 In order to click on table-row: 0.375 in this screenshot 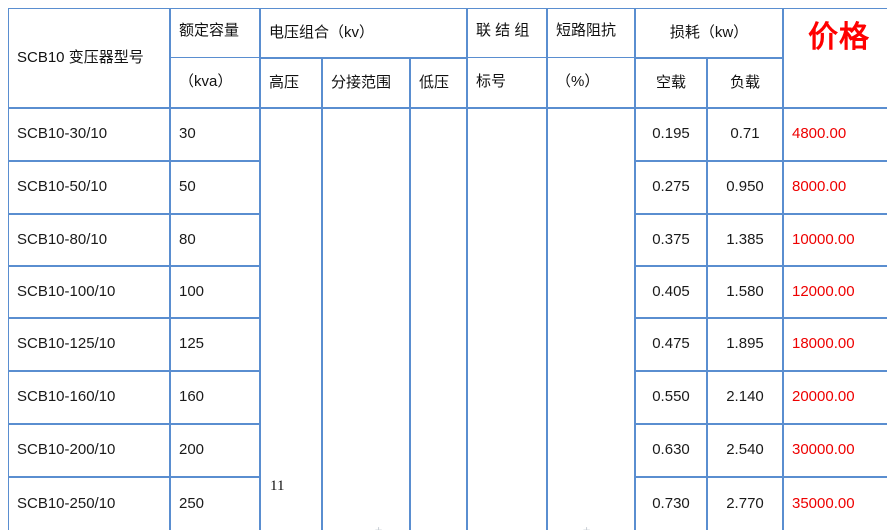, I will do `click(671, 240)`.